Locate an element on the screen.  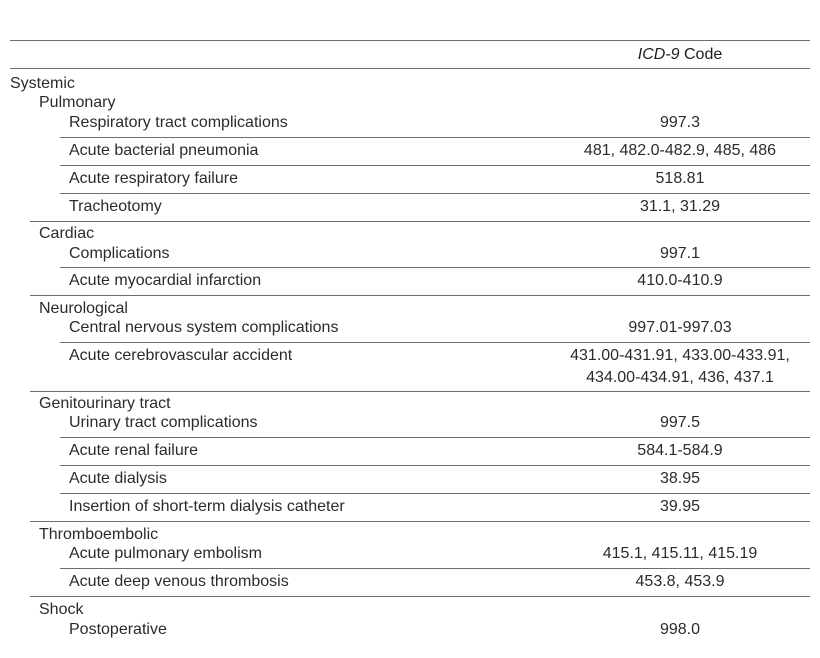
row-code: 31.1, 31.29 is located at coordinates (680, 206).